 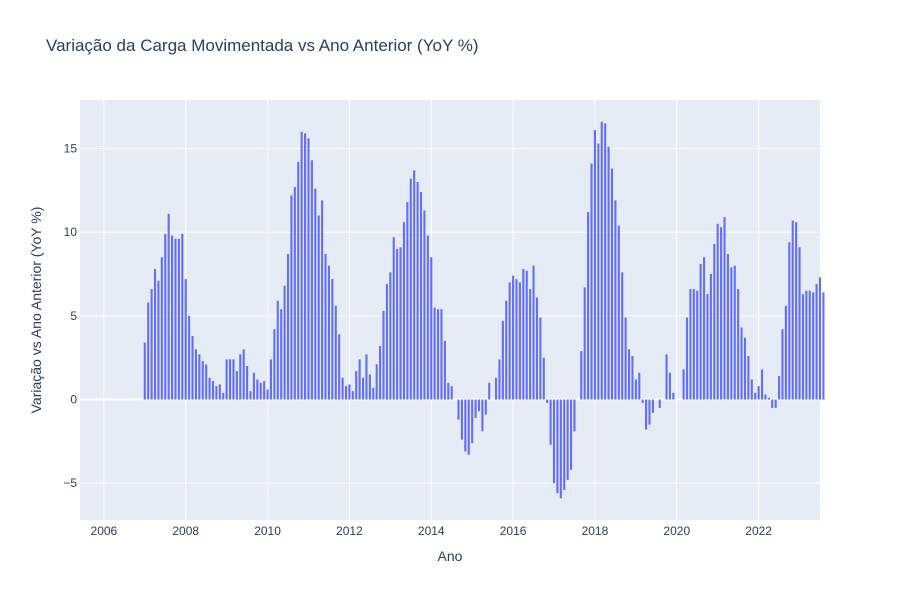 What do you see at coordinates (349, 531) in the screenshot?
I see `x-tick-label: 2012` at bounding box center [349, 531].